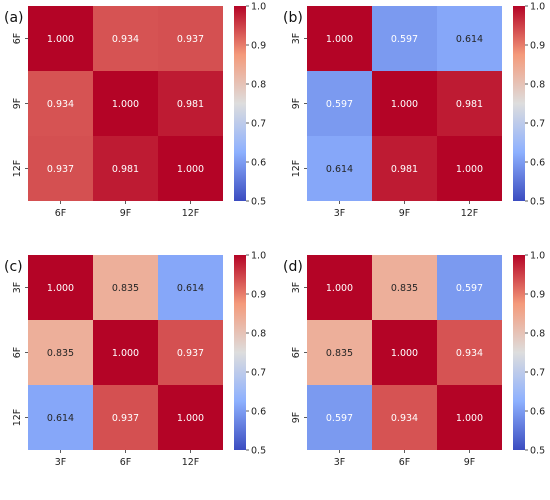  I want to click on panel-label: (d), so click(293, 267).